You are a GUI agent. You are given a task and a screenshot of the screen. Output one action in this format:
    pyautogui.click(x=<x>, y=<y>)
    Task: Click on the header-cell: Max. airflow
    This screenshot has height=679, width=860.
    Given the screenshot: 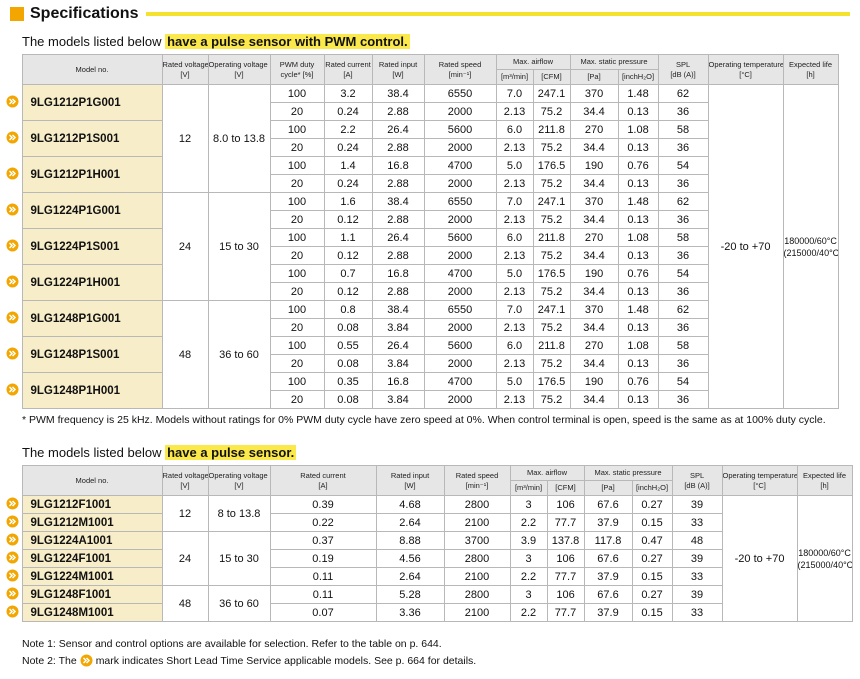 What is the action you would take?
    pyautogui.click(x=533, y=62)
    